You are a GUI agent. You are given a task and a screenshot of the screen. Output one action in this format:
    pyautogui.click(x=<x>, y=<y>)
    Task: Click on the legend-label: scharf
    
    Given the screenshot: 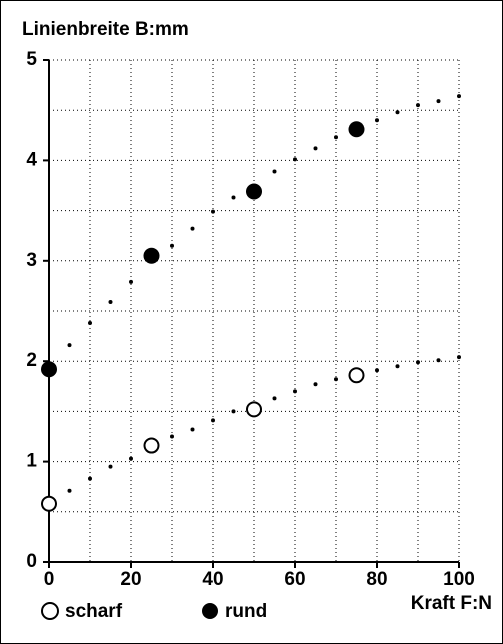 What is the action you would take?
    pyautogui.click(x=94, y=611)
    